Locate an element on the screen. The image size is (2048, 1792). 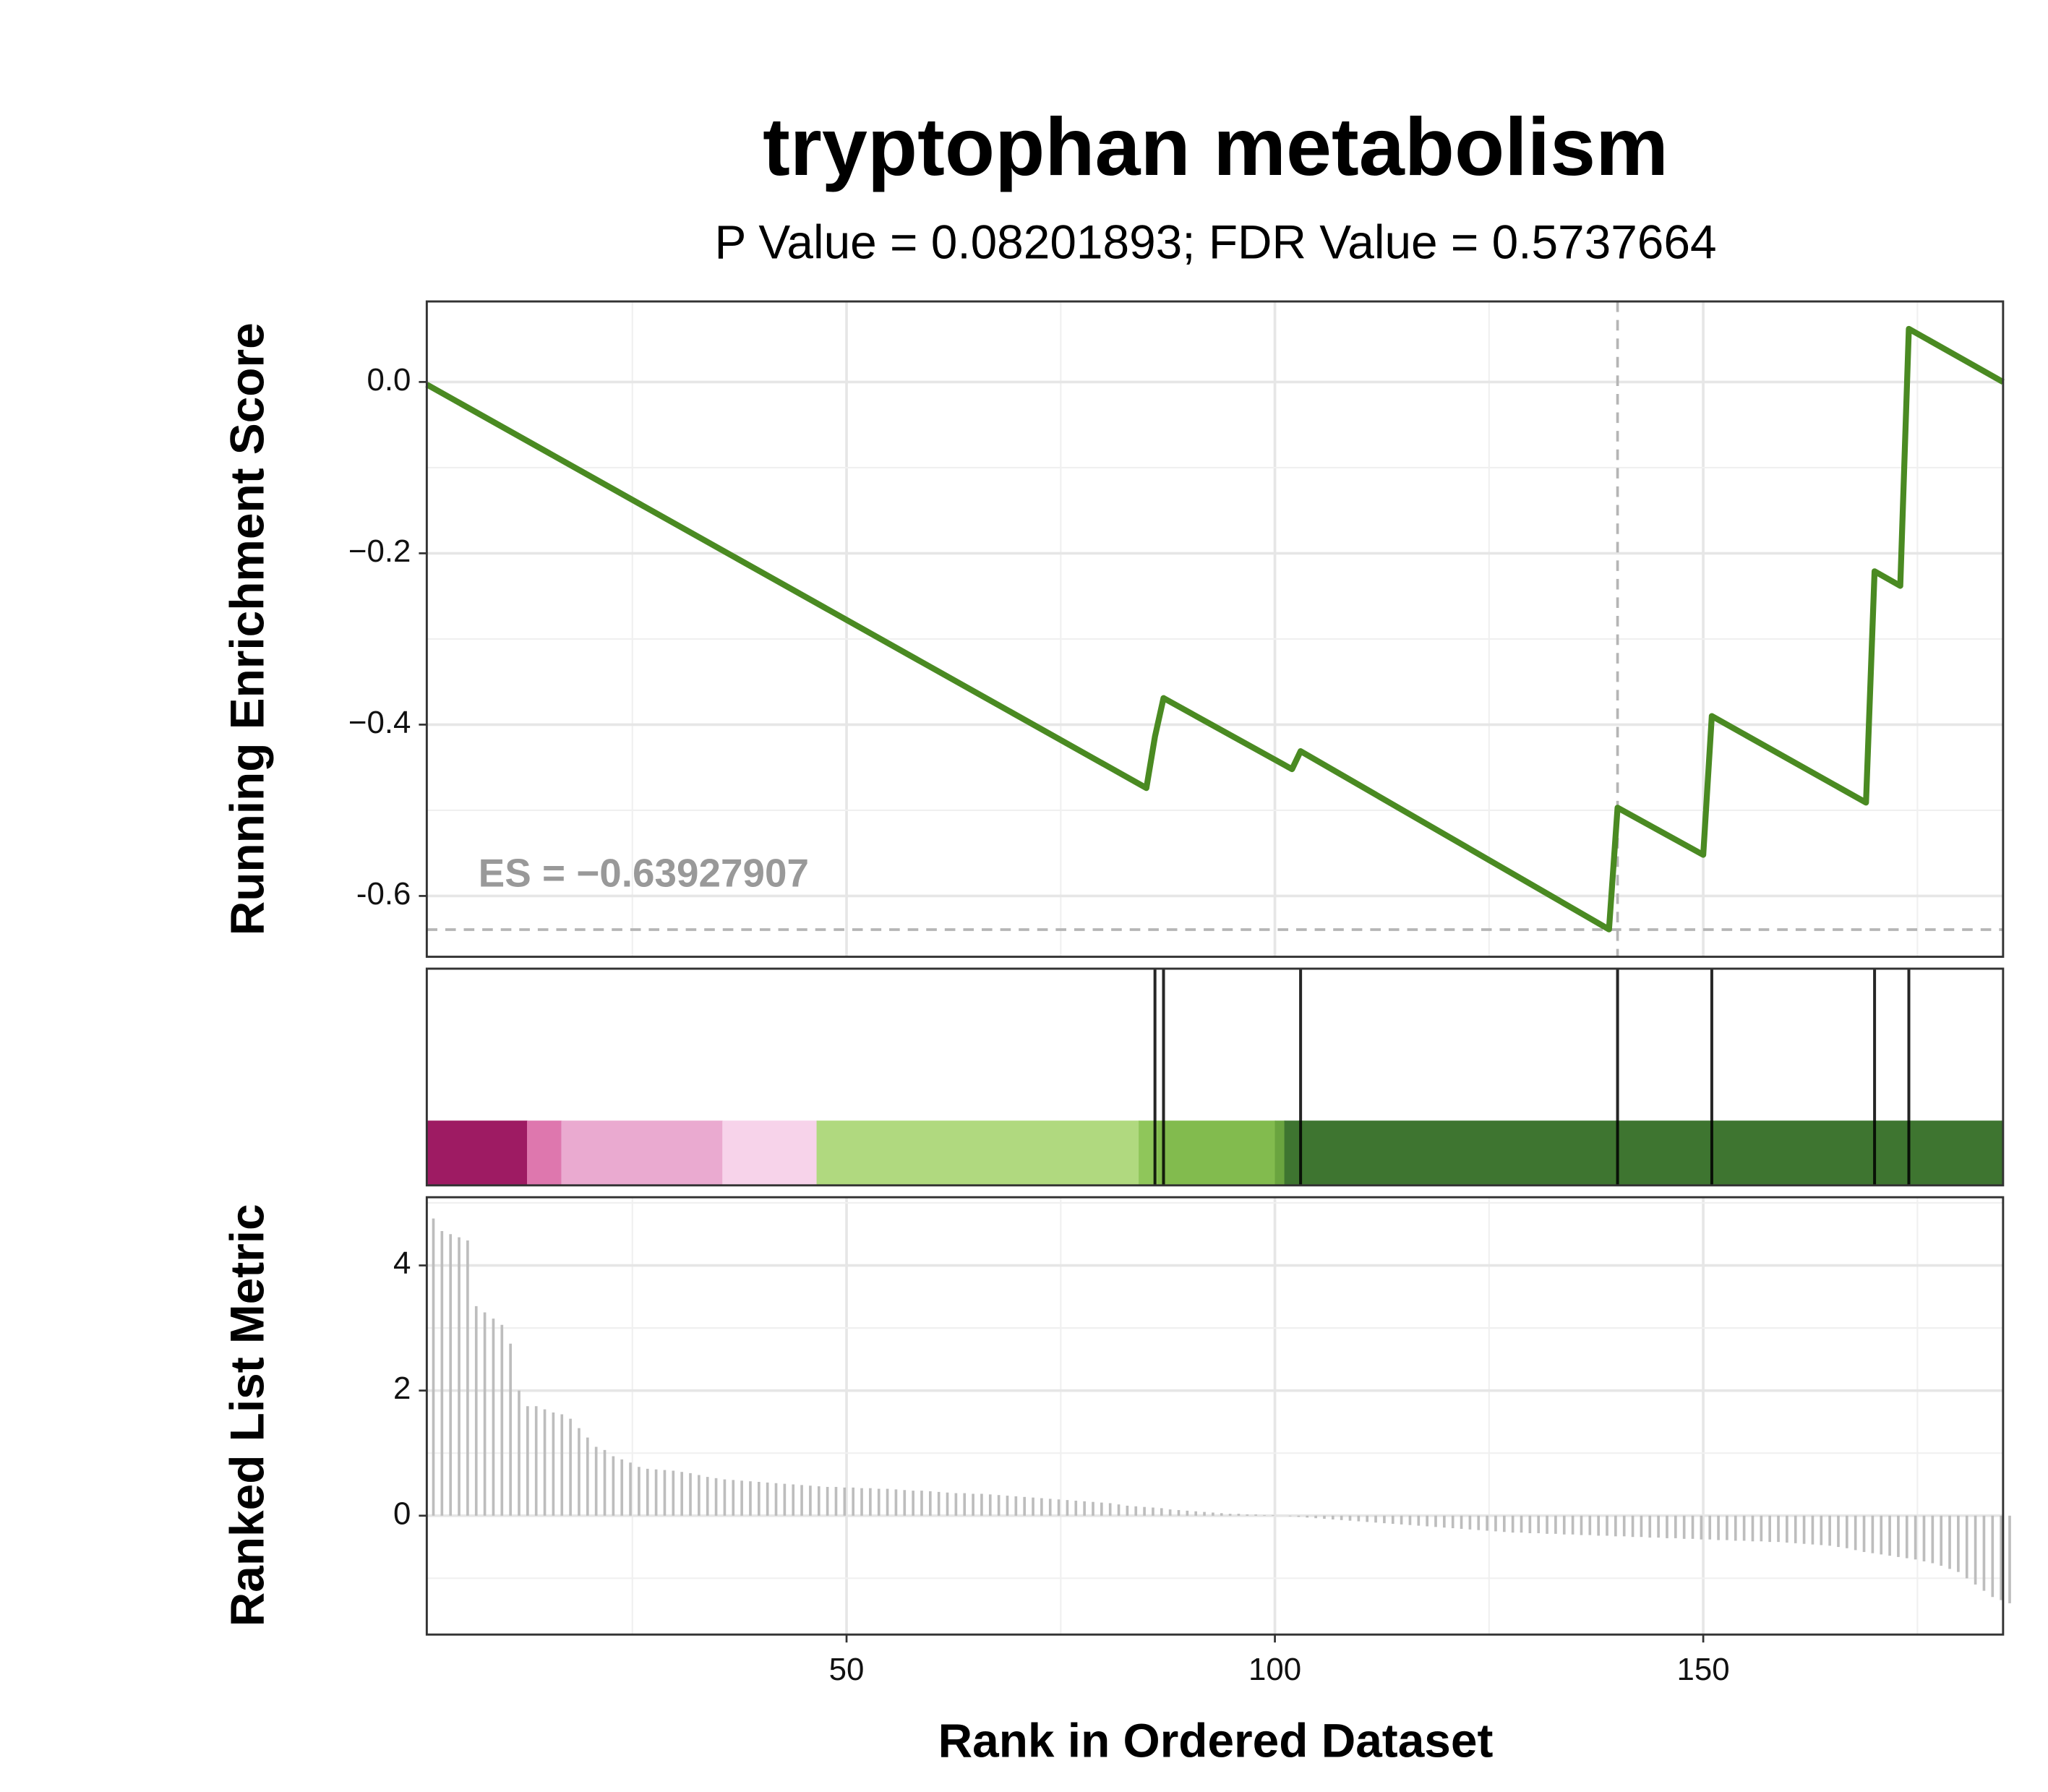
x-tick-label: 50 is located at coordinates (847, 1669).